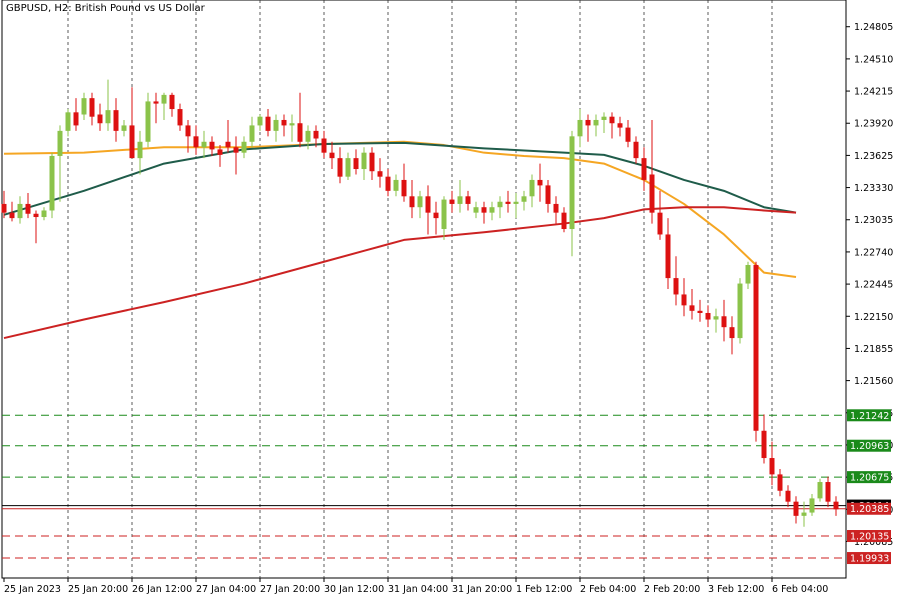  Describe the element at coordinates (105, 8) in the screenshot. I see `chart-title: GBPUSD, H2: British Pound vs US Dollar` at that location.